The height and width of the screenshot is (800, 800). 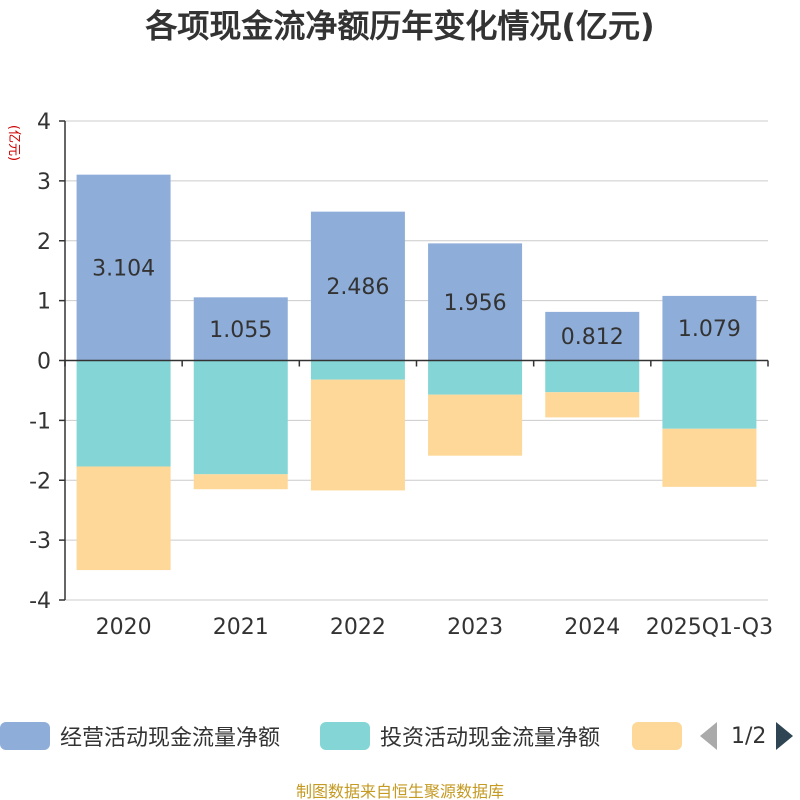 What do you see at coordinates (475, 627) in the screenshot?
I see `x-tick-label-2023: 2023` at bounding box center [475, 627].